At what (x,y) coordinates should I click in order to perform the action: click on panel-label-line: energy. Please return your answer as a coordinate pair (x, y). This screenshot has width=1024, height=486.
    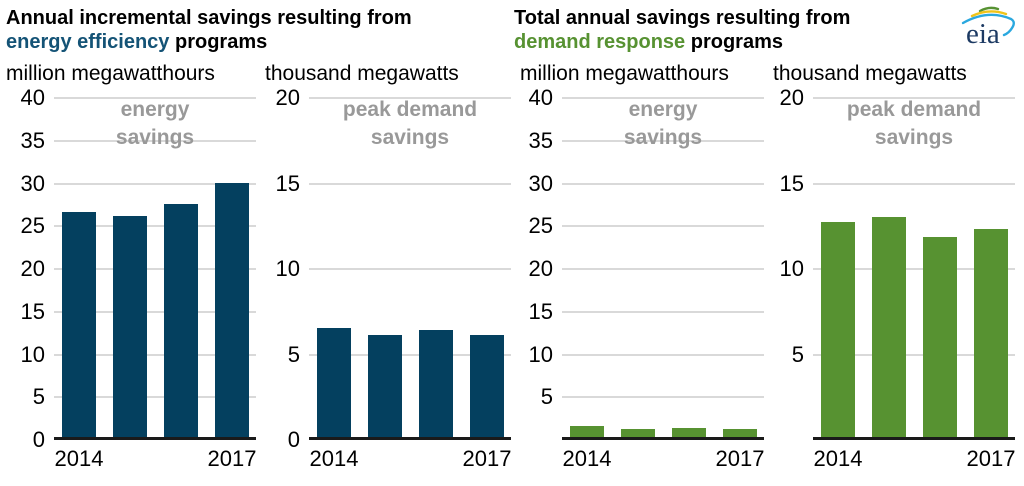
    Looking at the image, I should click on (155, 109).